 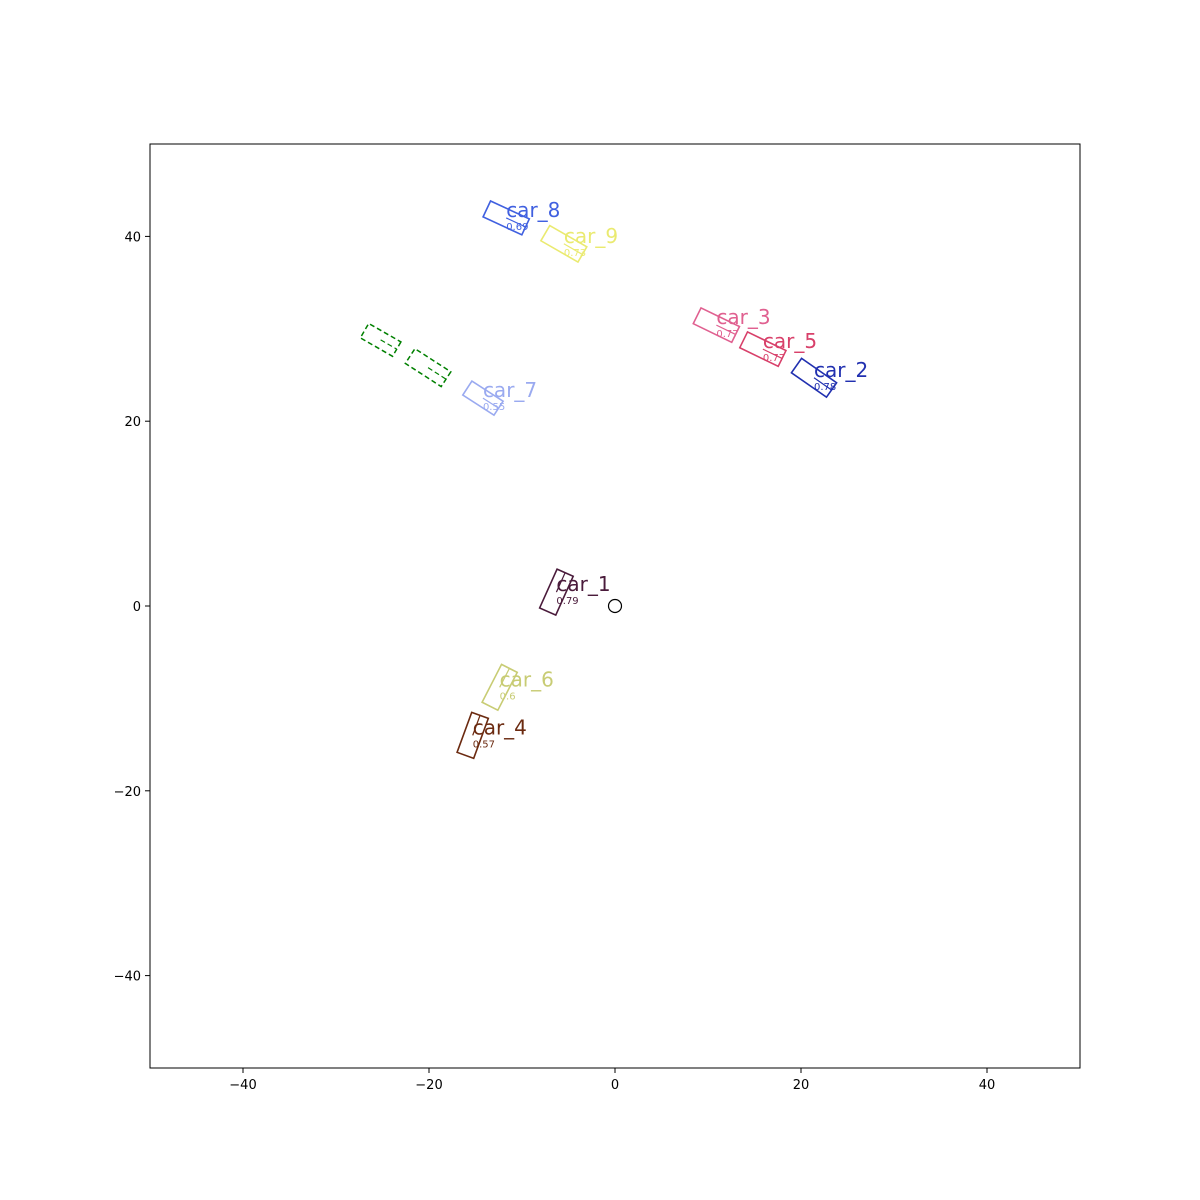 What do you see at coordinates (508, 696) in the screenshot?
I see `detection-score: 0.6` at bounding box center [508, 696].